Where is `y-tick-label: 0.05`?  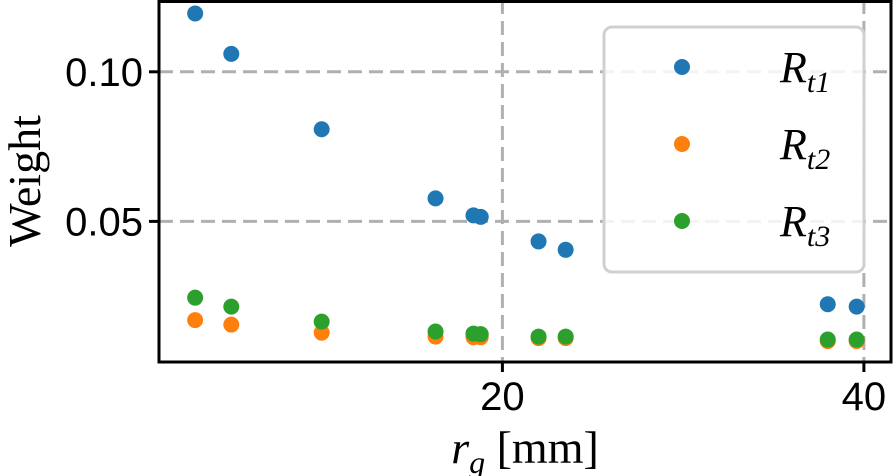
y-tick-label: 0.05 is located at coordinates (104, 222).